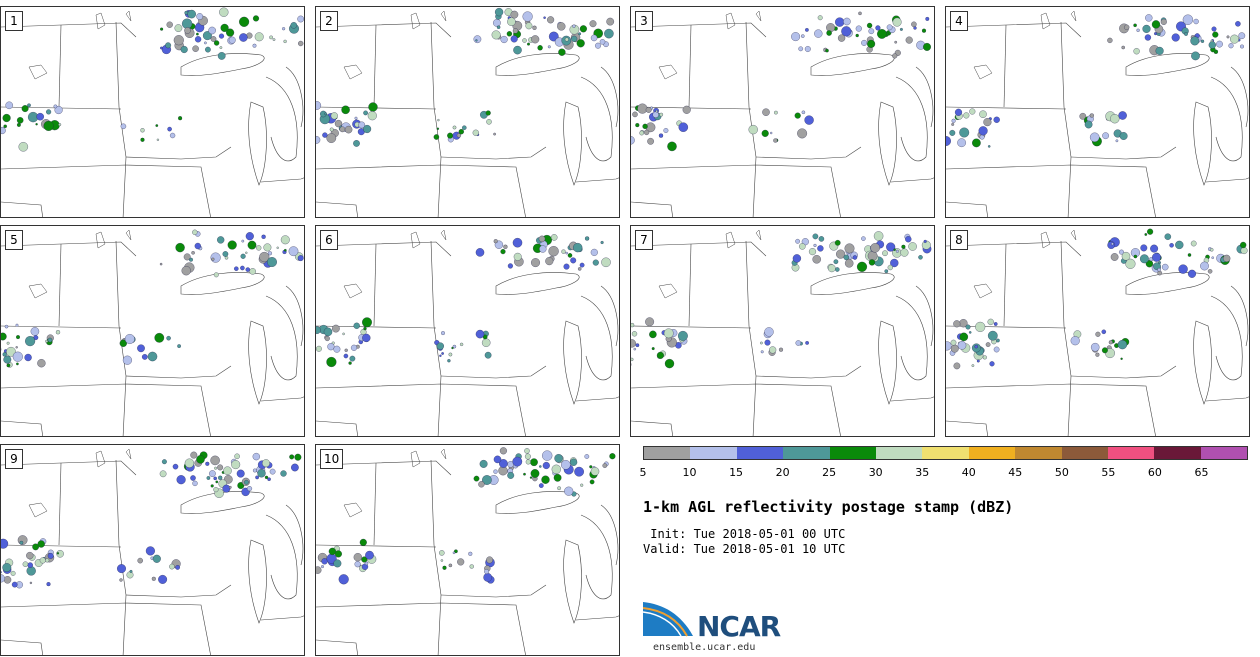 The height and width of the screenshot is (657, 1260). I want to click on ensemble-member-panel-10: 10, so click(467, 550).